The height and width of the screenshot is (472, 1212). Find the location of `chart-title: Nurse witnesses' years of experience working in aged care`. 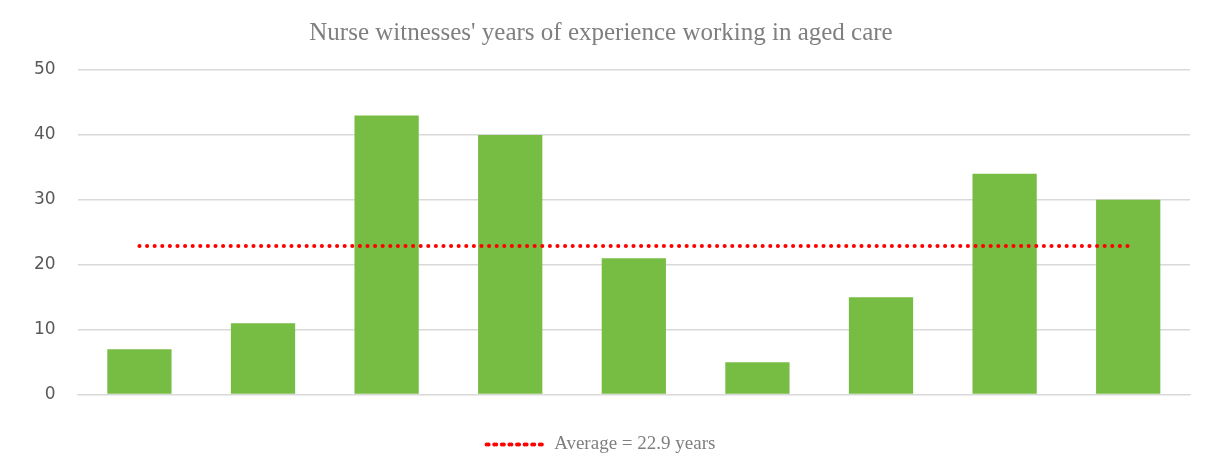

chart-title: Nurse witnesses' years of experience working in aged care is located at coordinates (601, 31).